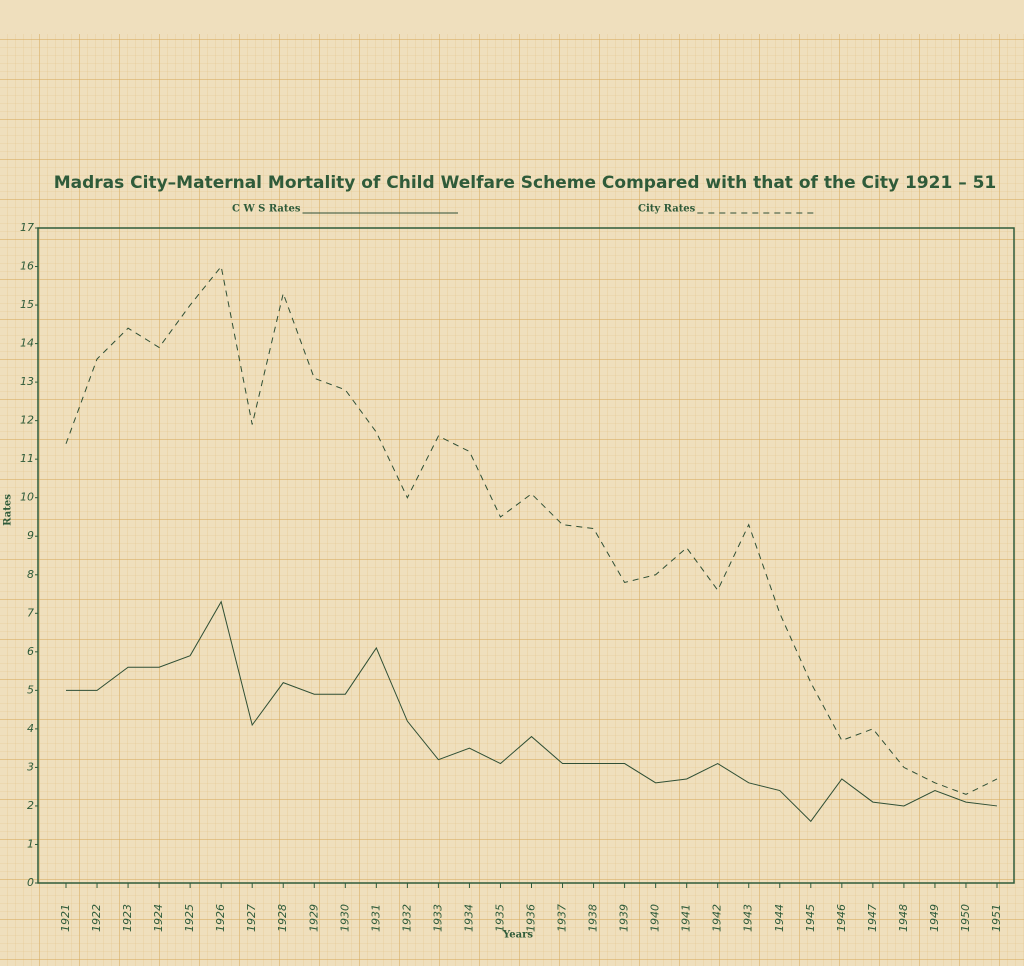 This screenshot has height=966, width=1024. What do you see at coordinates (27, 420) in the screenshot?
I see `y-tick-label: 12` at bounding box center [27, 420].